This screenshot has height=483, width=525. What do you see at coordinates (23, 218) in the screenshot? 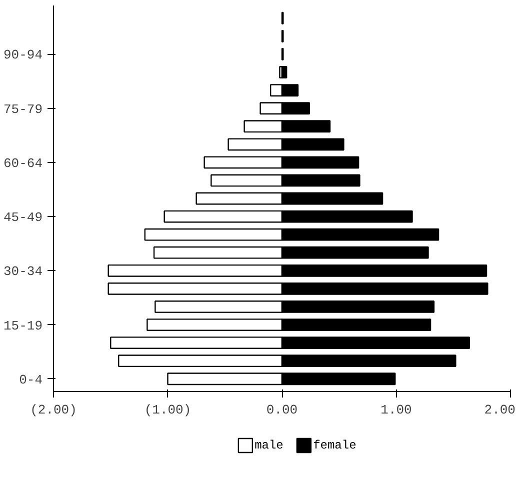
I see `y-tick-label: 45-49` at bounding box center [23, 218].